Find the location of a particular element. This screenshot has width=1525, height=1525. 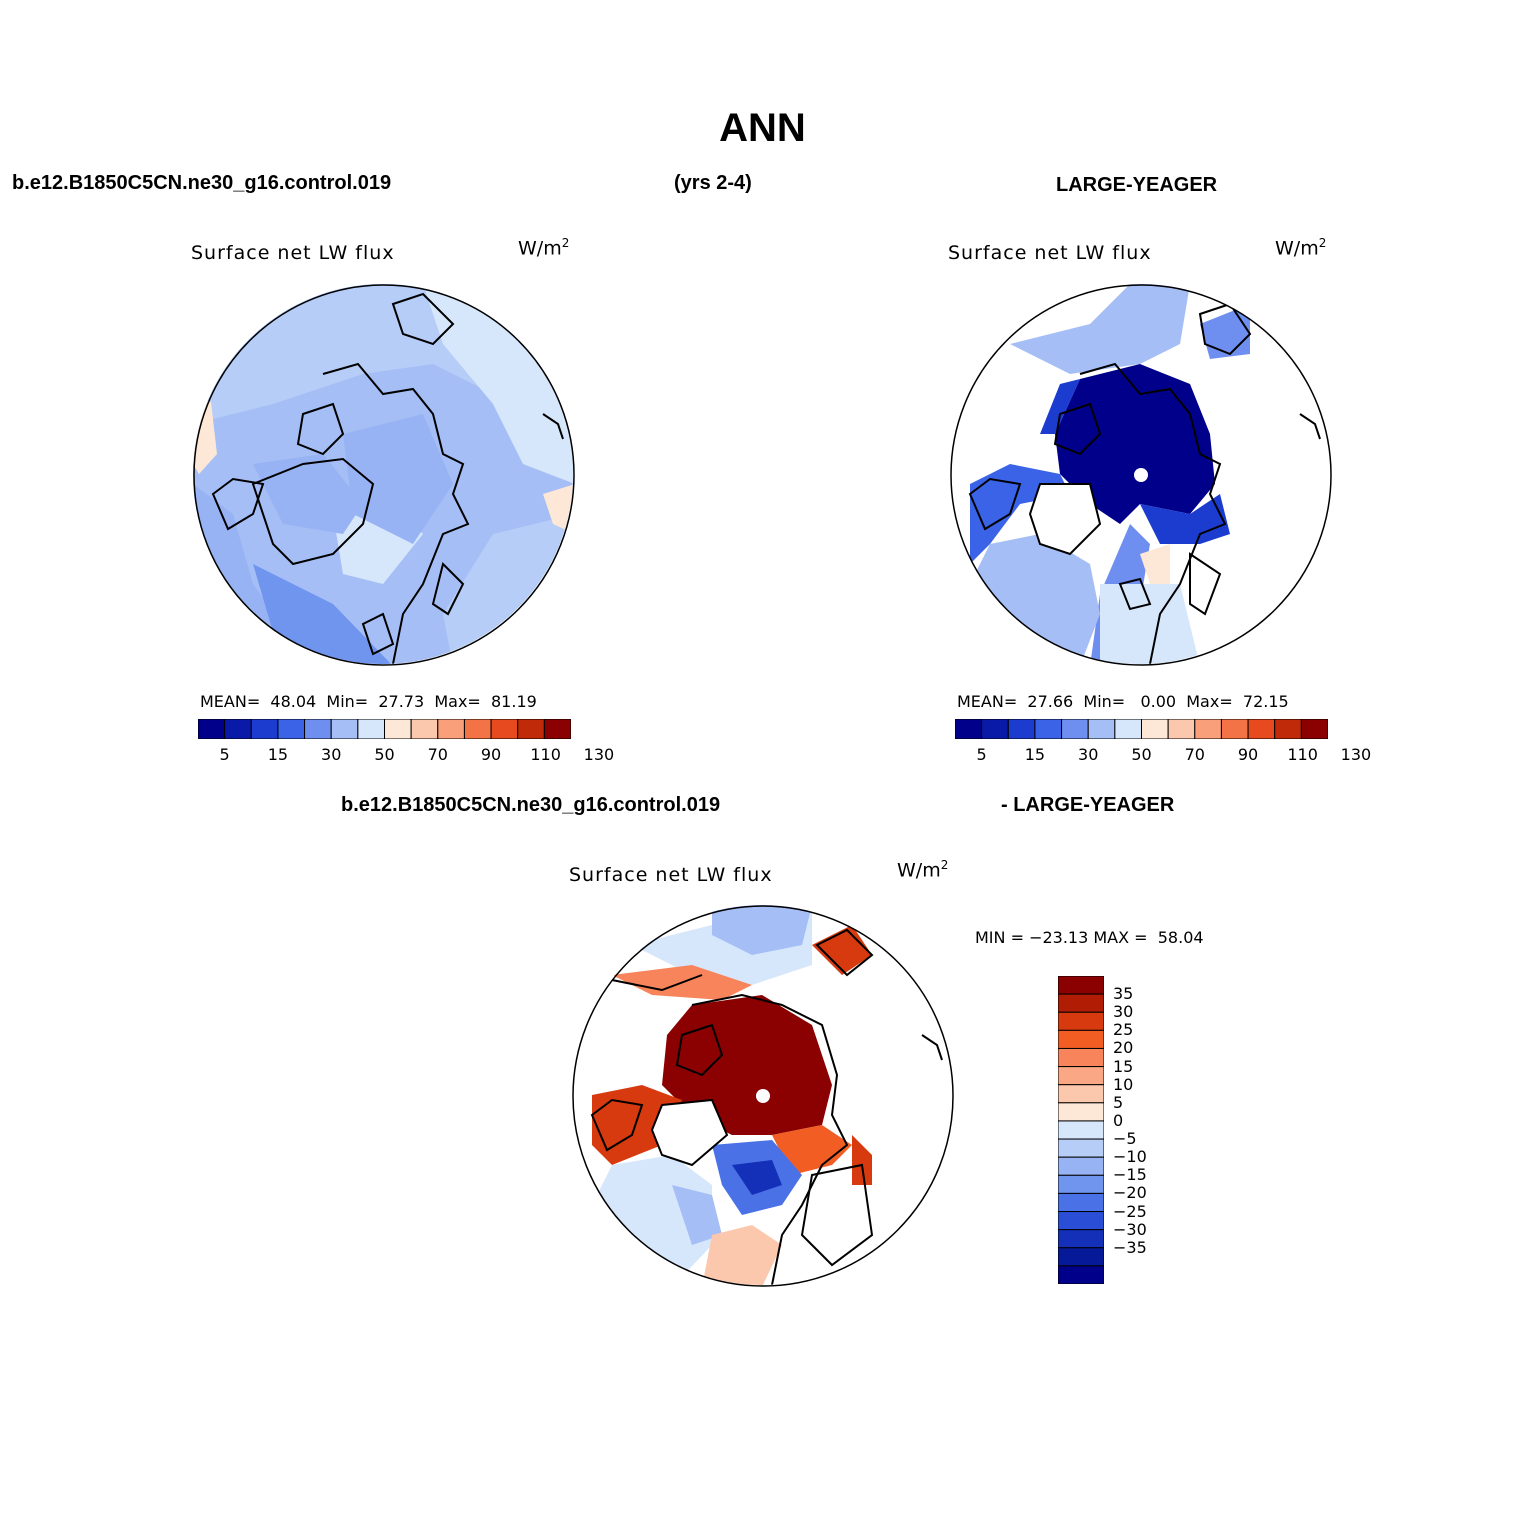

figure-title: ANN is located at coordinates (762, 128).